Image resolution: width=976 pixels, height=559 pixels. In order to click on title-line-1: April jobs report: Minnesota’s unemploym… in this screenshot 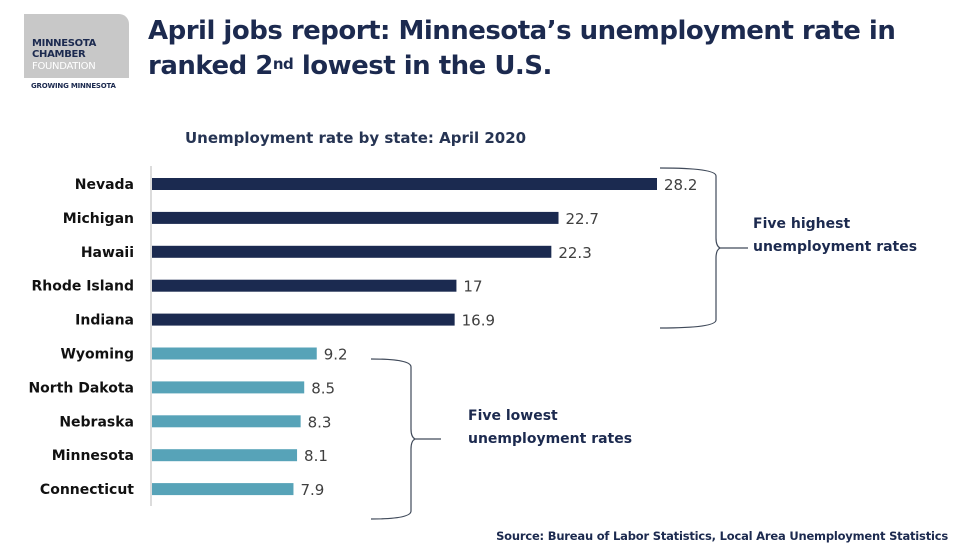, I will do `click(522, 31)`.